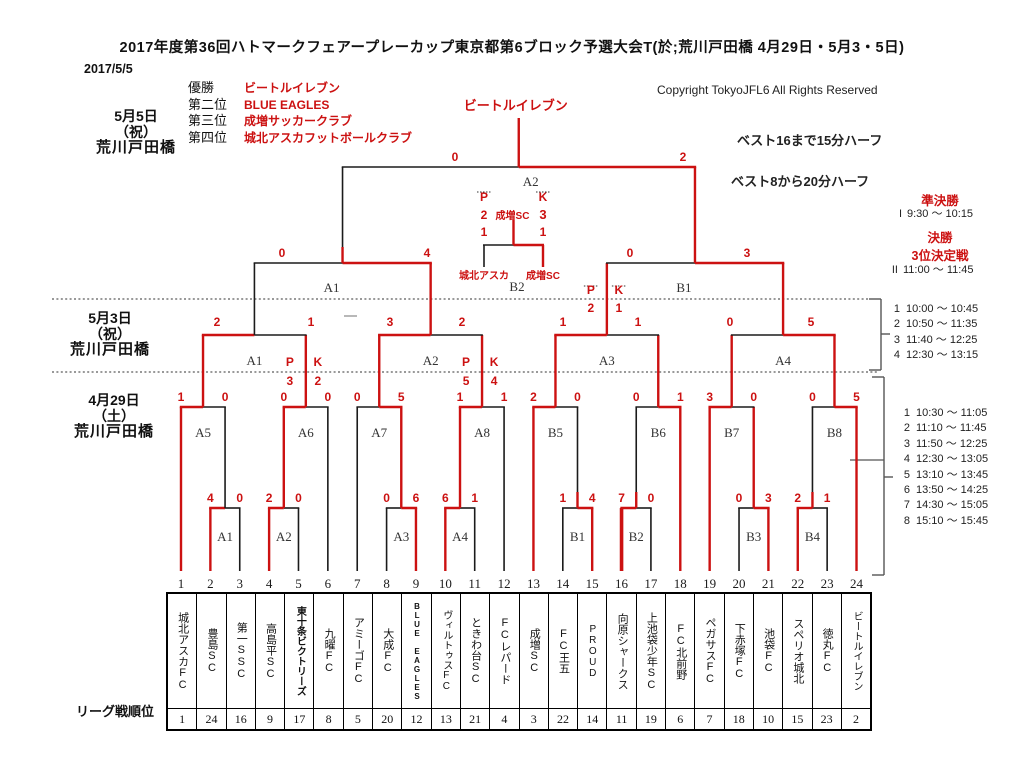 This screenshot has height=763, width=1024. I want to click on team-column: 徳丸FC 23, so click(827, 661).